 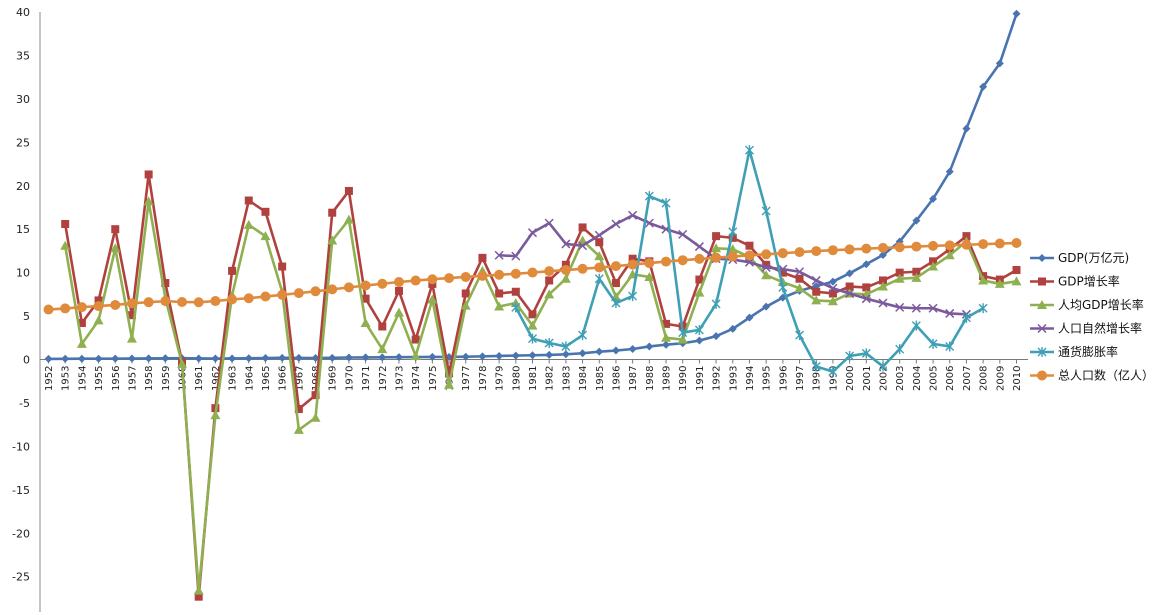 I want to click on legend-item: GDP增长率, so click(x=1075, y=281).